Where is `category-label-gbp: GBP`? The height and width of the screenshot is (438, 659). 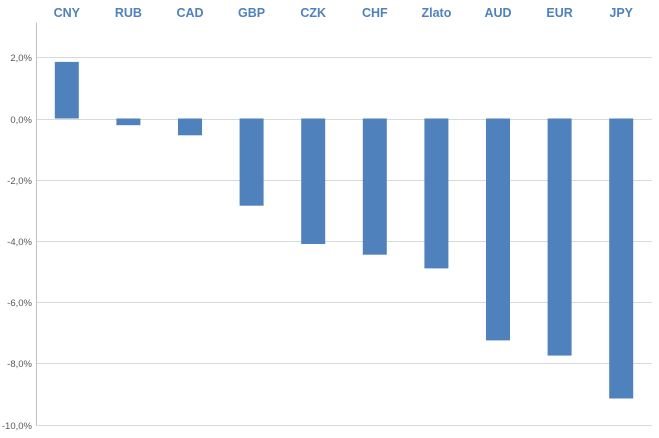 category-label-gbp: GBP is located at coordinates (251, 13).